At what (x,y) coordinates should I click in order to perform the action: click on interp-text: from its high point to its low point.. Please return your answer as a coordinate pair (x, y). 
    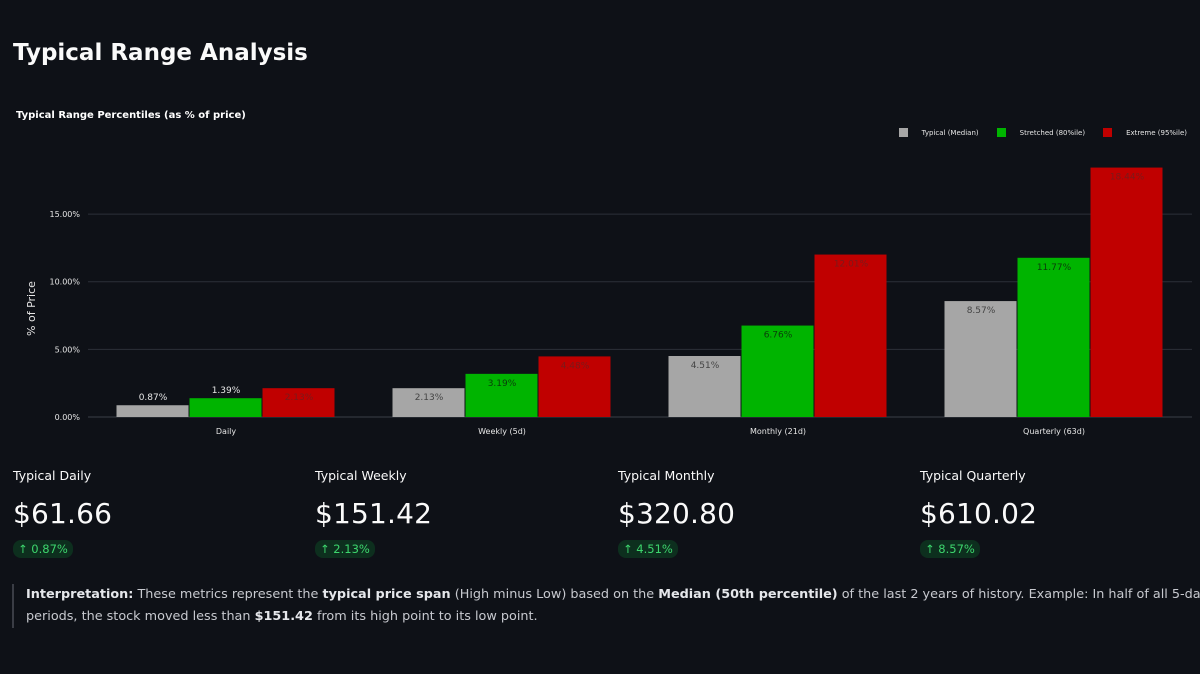
    Looking at the image, I should click on (425, 616).